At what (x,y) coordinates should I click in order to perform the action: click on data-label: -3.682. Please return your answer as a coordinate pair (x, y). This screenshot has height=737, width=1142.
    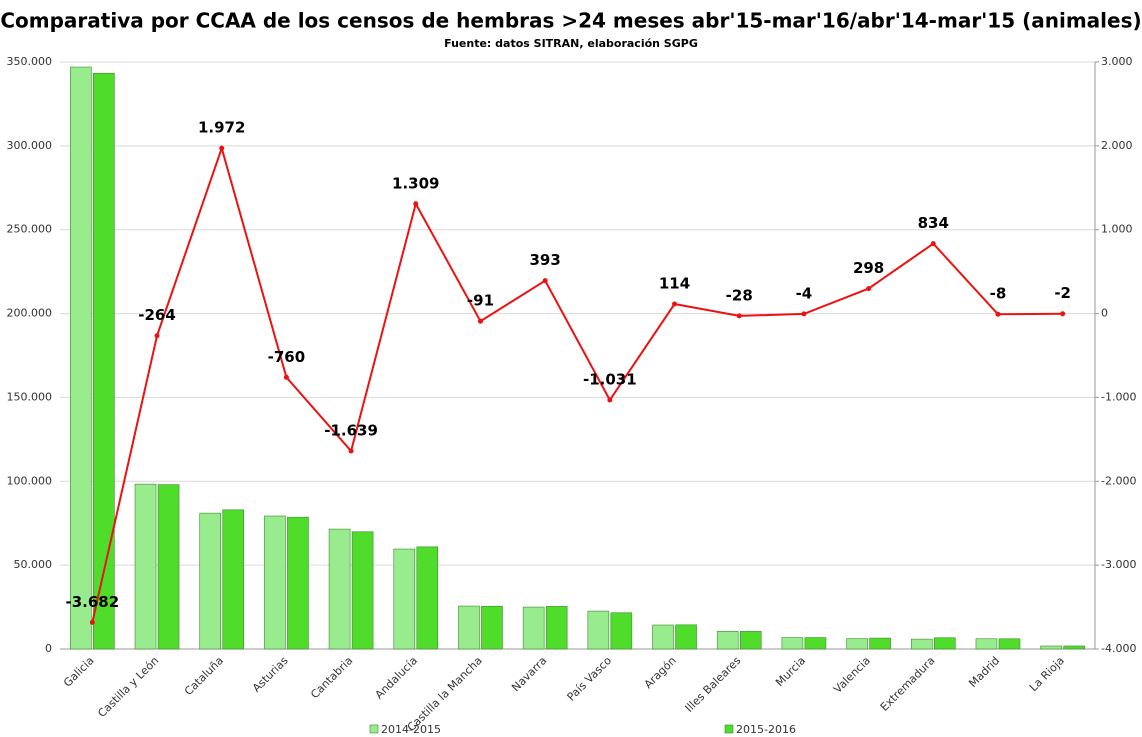
    Looking at the image, I should click on (93, 602).